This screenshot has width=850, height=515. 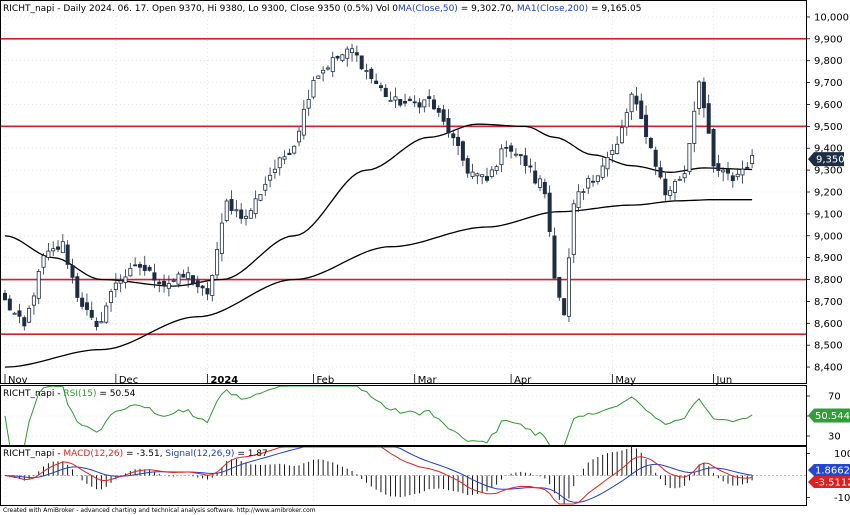 I want to click on xtick-label-2024: 2024, so click(x=224, y=380).